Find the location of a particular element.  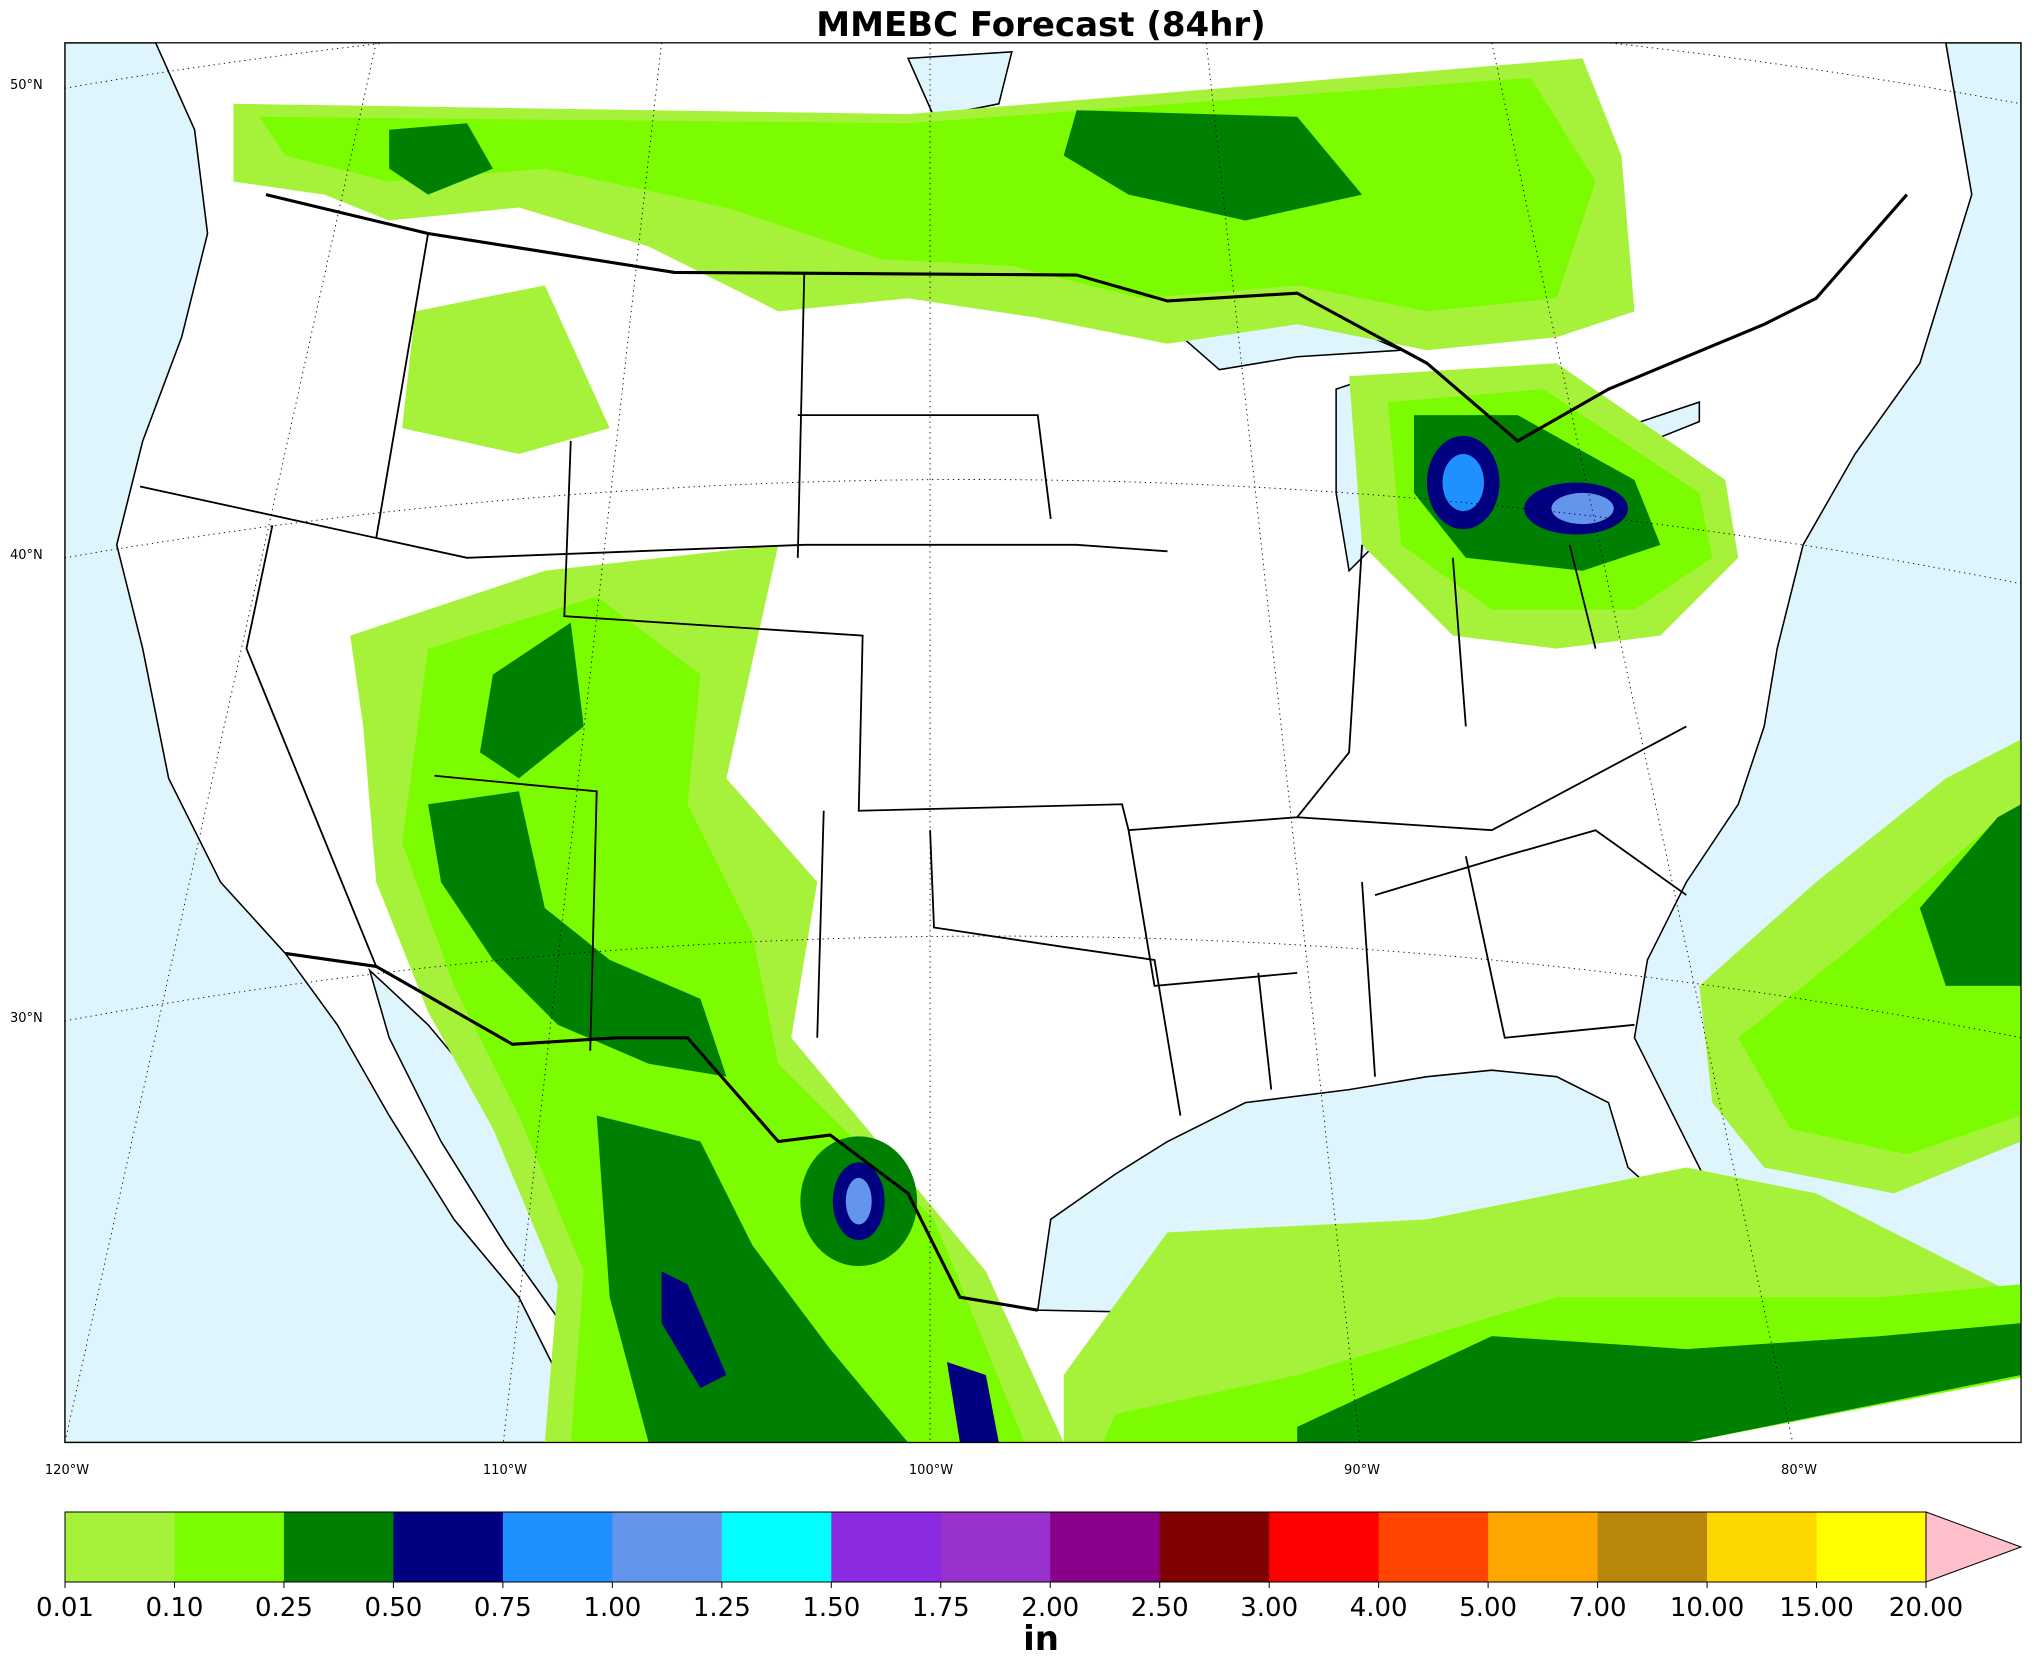

lon-label: 110°W is located at coordinates (505, 1470).